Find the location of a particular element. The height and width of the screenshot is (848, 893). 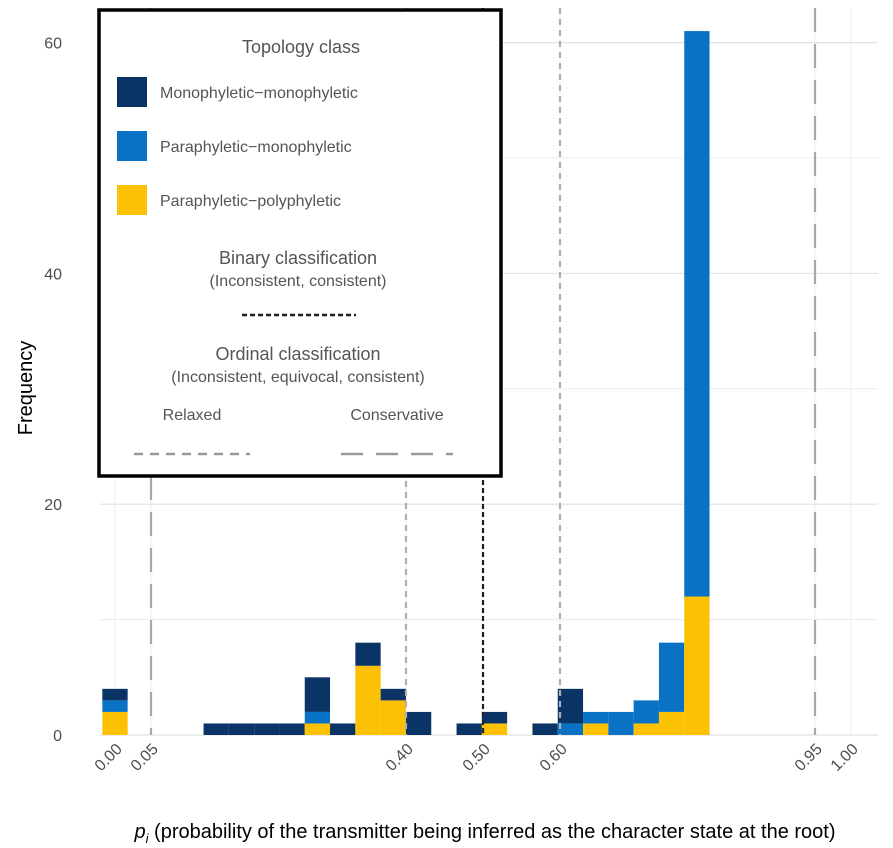

legend-title: Topology class is located at coordinates (301, 47).